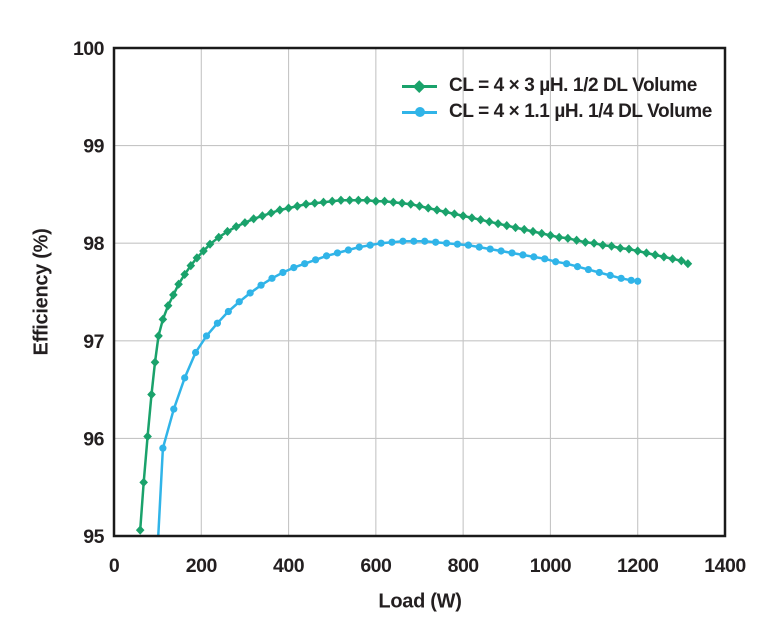 The width and height of the screenshot is (767, 631). I want to click on y-tick-label-95: 95, so click(93, 537).